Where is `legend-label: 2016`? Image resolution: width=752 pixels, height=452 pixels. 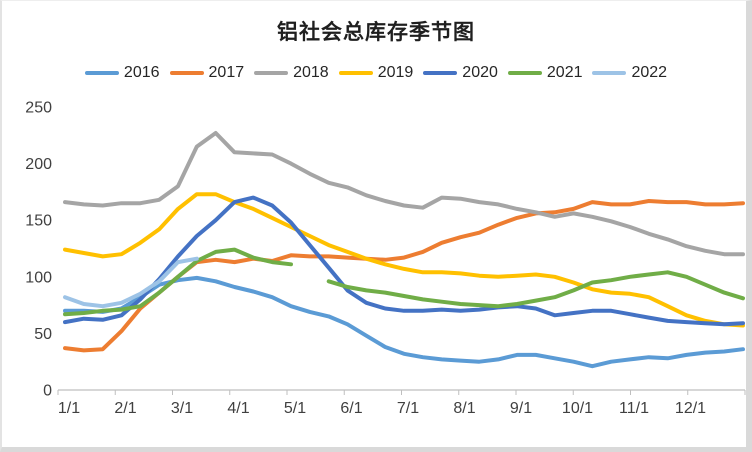
legend-label: 2016 is located at coordinates (141, 72).